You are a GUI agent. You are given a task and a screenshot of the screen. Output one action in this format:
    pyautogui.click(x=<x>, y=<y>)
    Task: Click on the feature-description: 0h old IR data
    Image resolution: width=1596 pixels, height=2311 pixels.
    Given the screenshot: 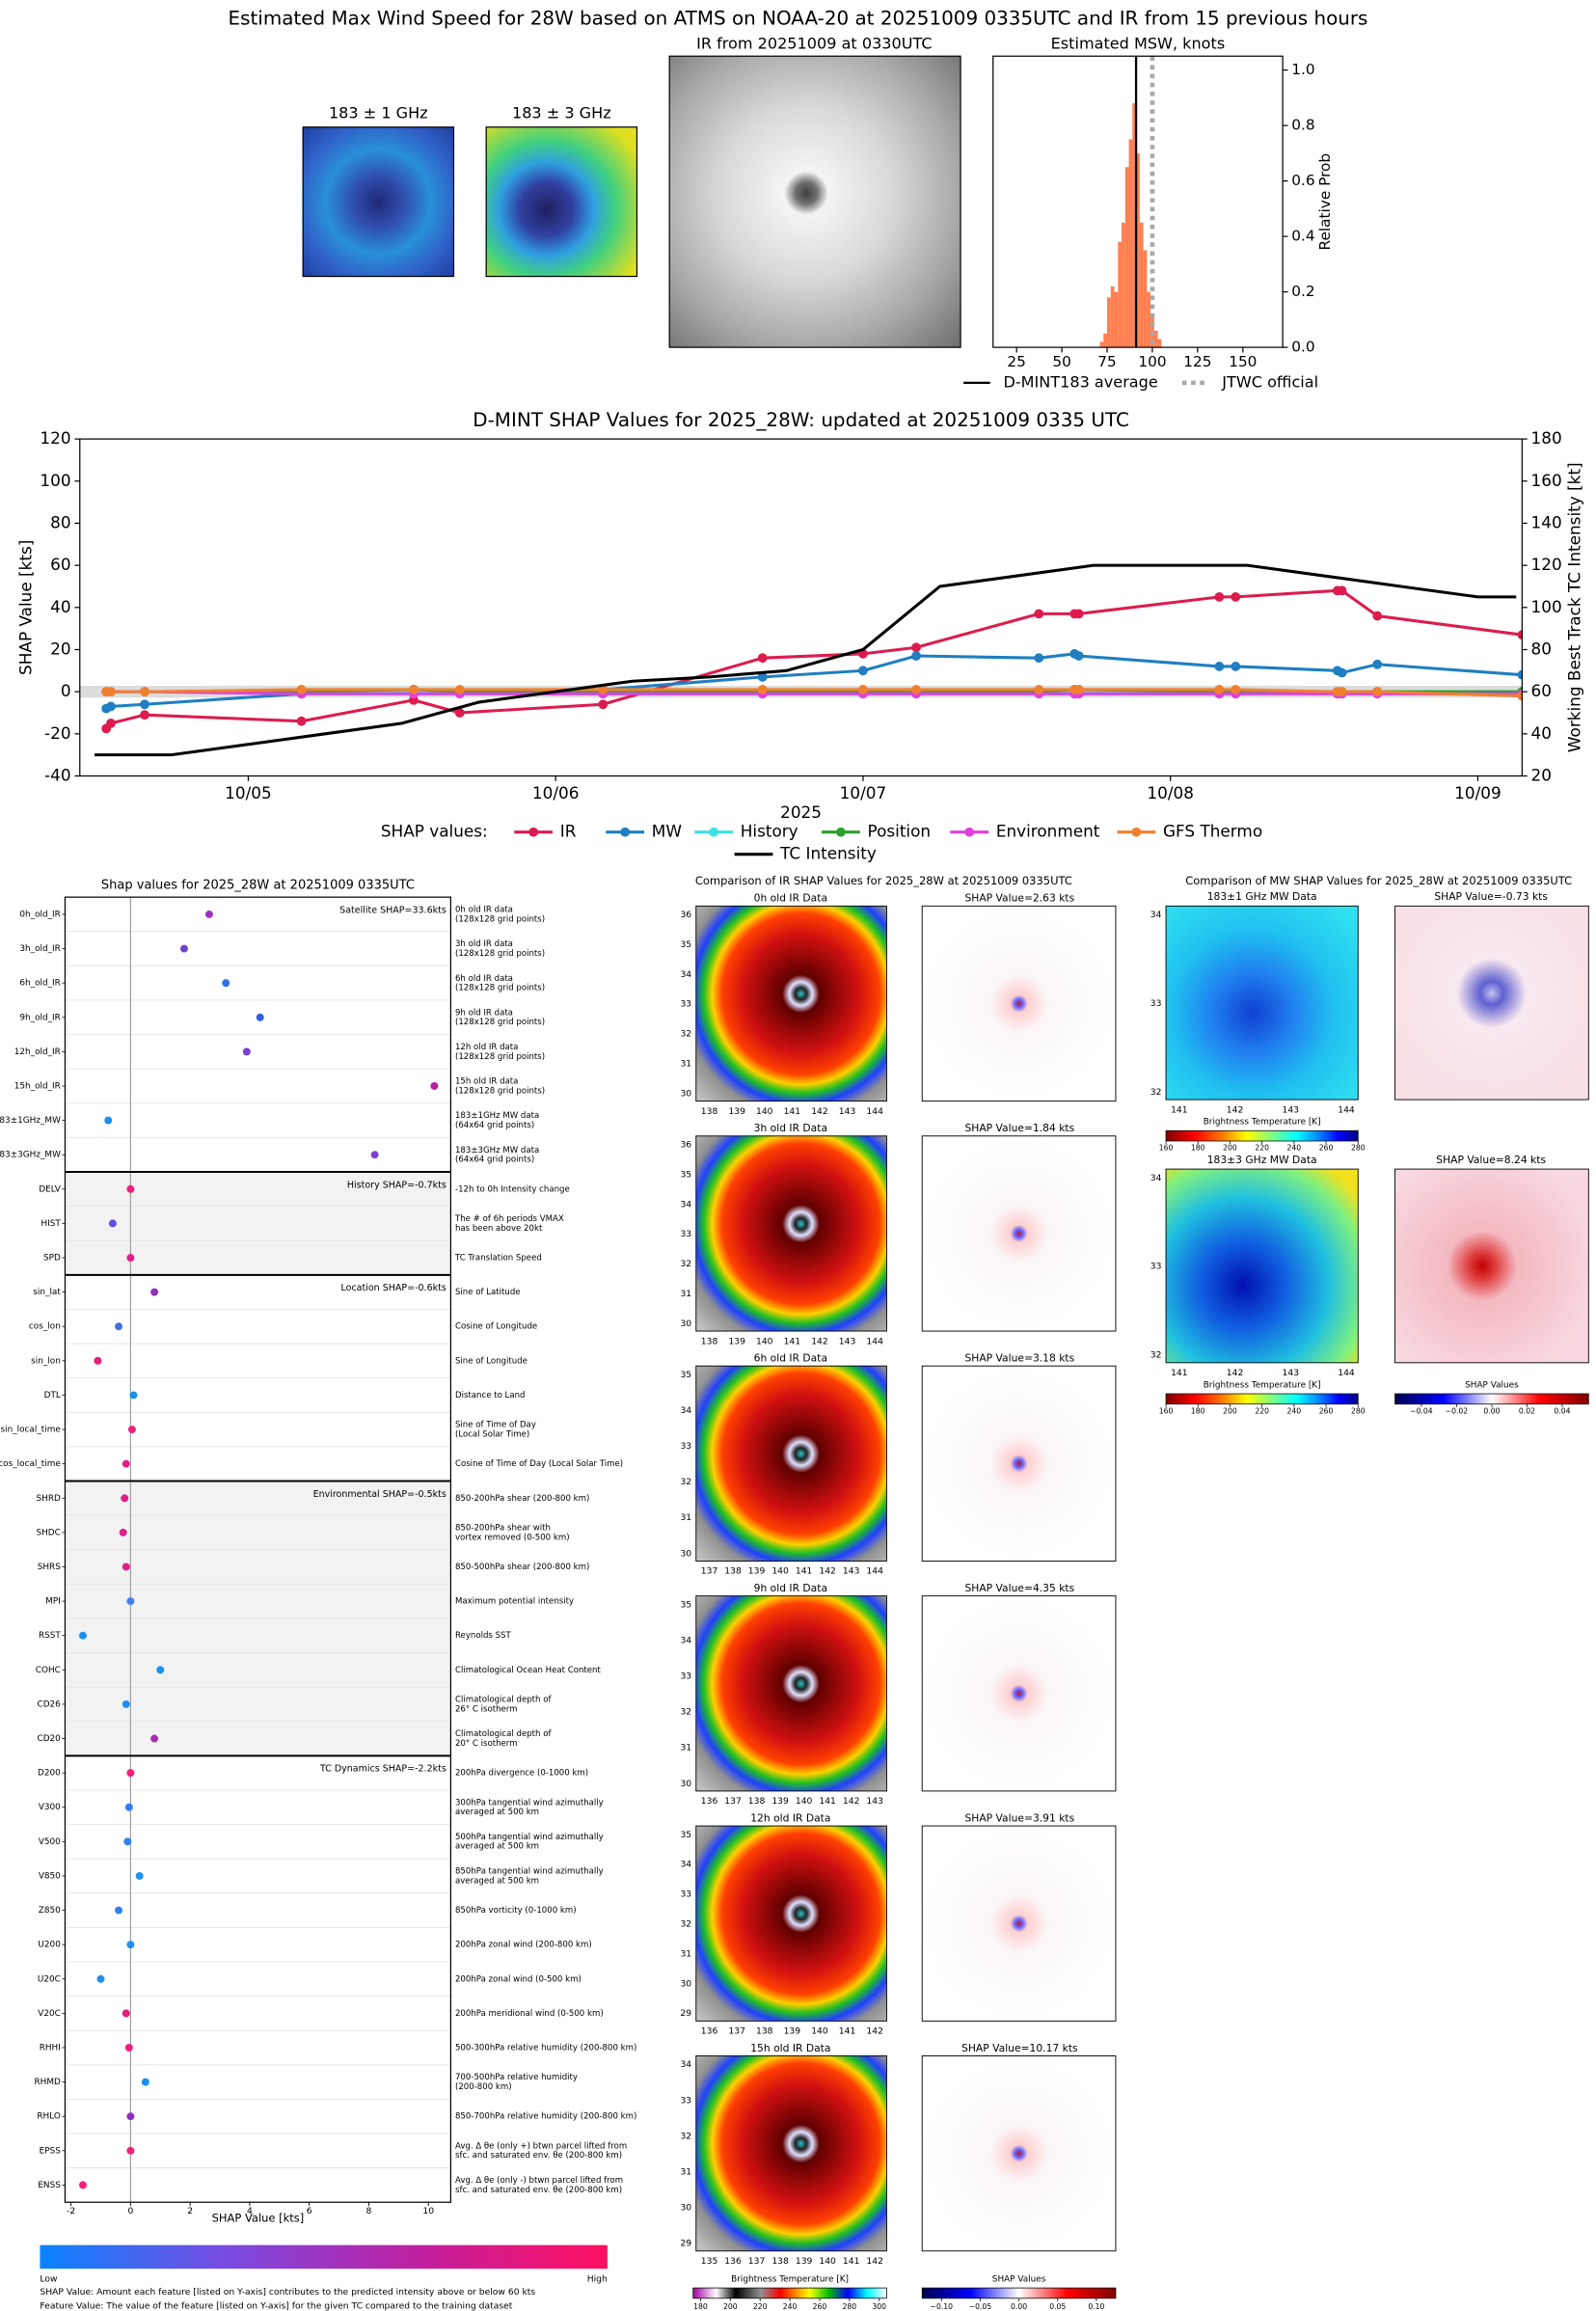 What is the action you would take?
    pyautogui.click(x=484, y=910)
    